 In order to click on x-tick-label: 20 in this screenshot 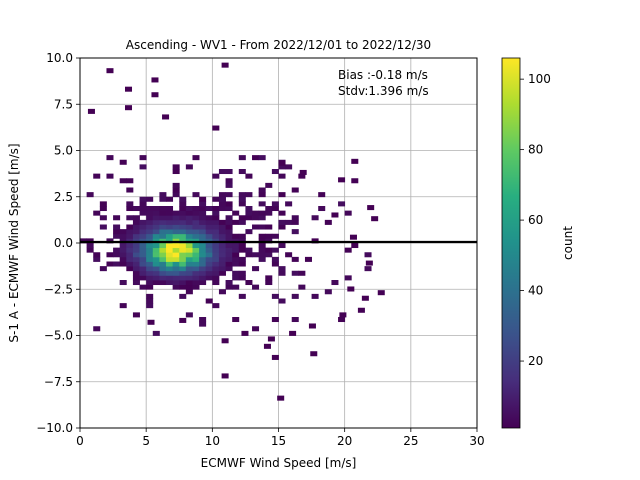, I will do `click(344, 441)`.